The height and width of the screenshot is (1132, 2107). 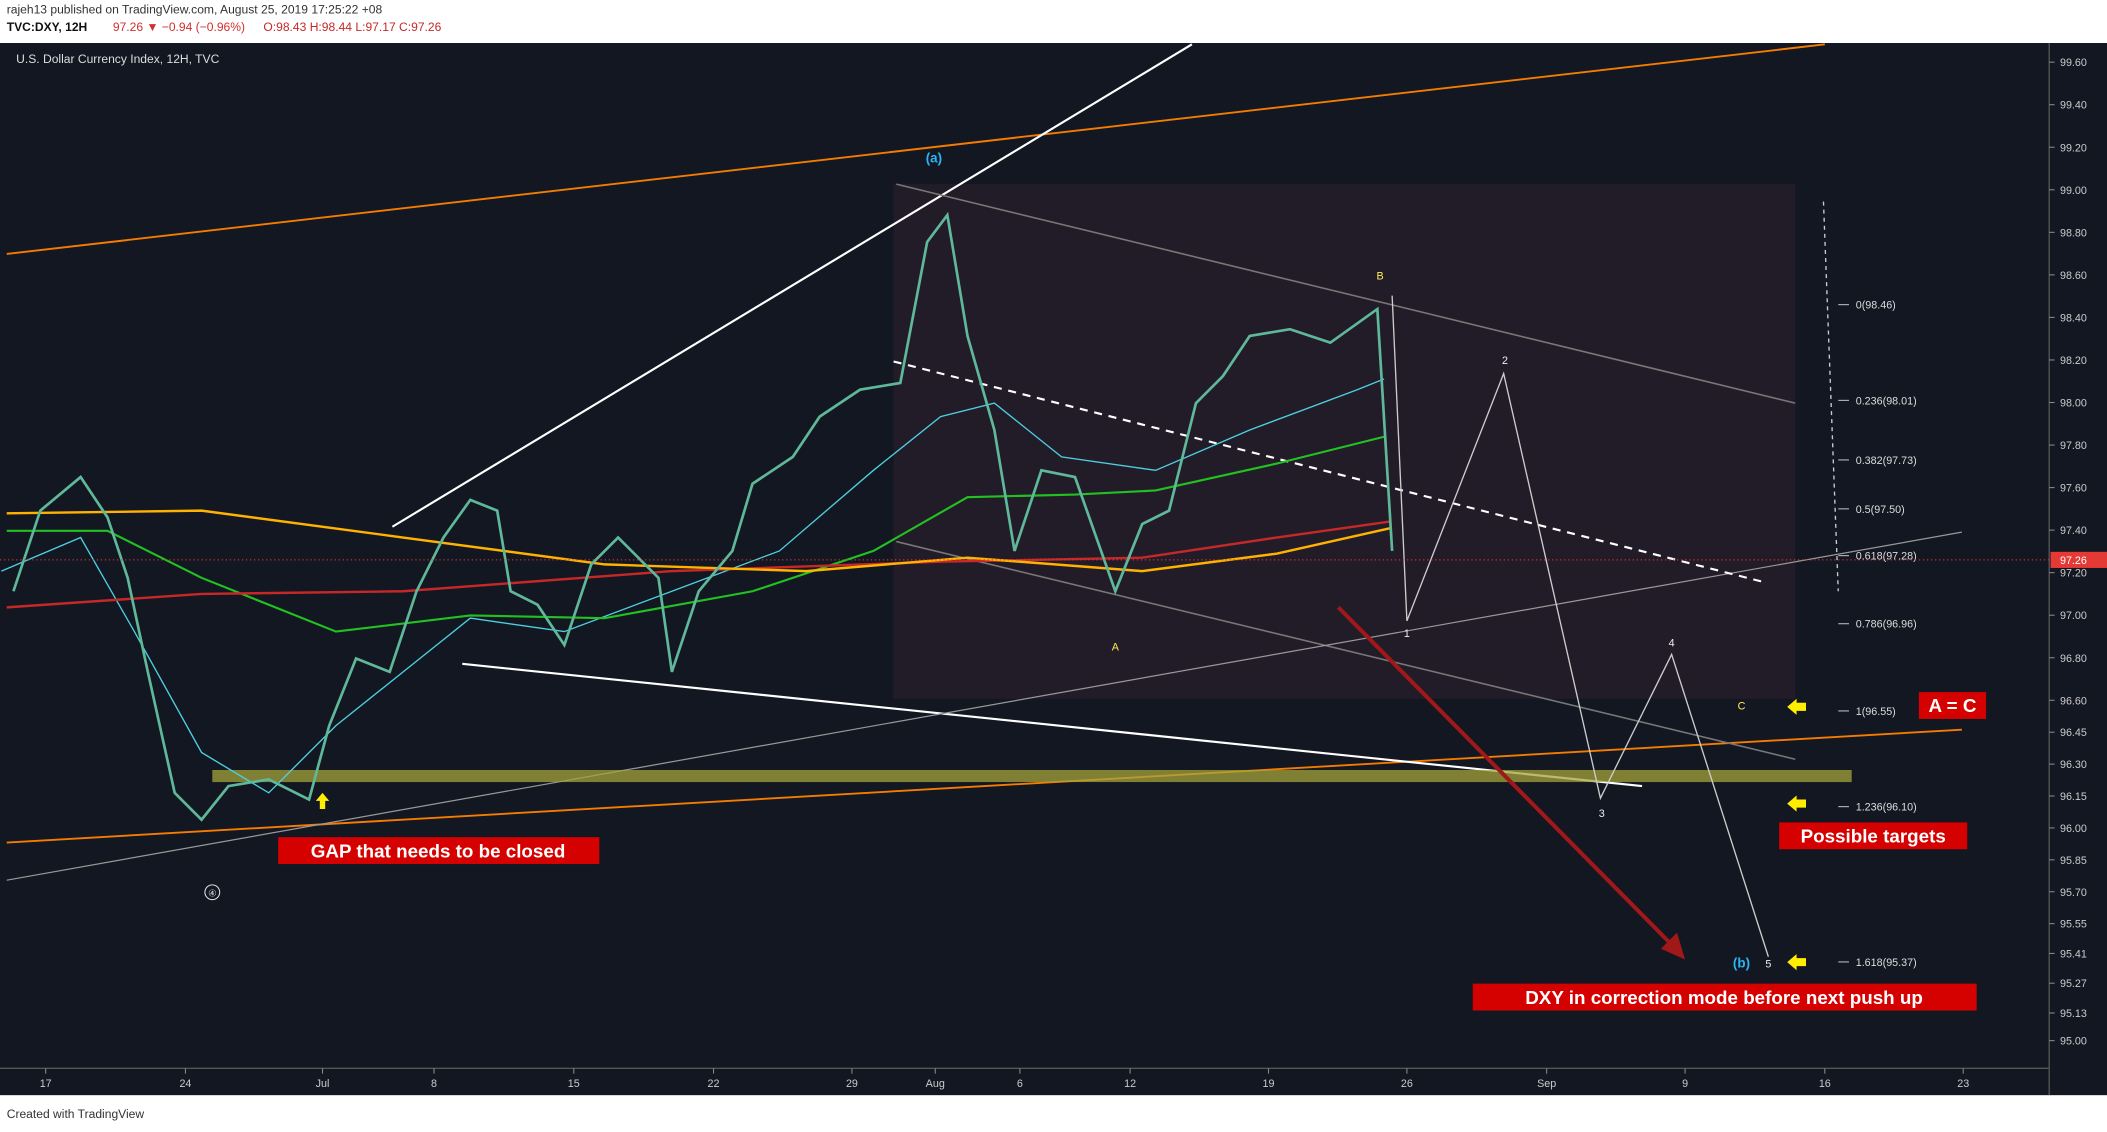 I want to click on y-tick-label: 96.30, so click(x=2073, y=765).